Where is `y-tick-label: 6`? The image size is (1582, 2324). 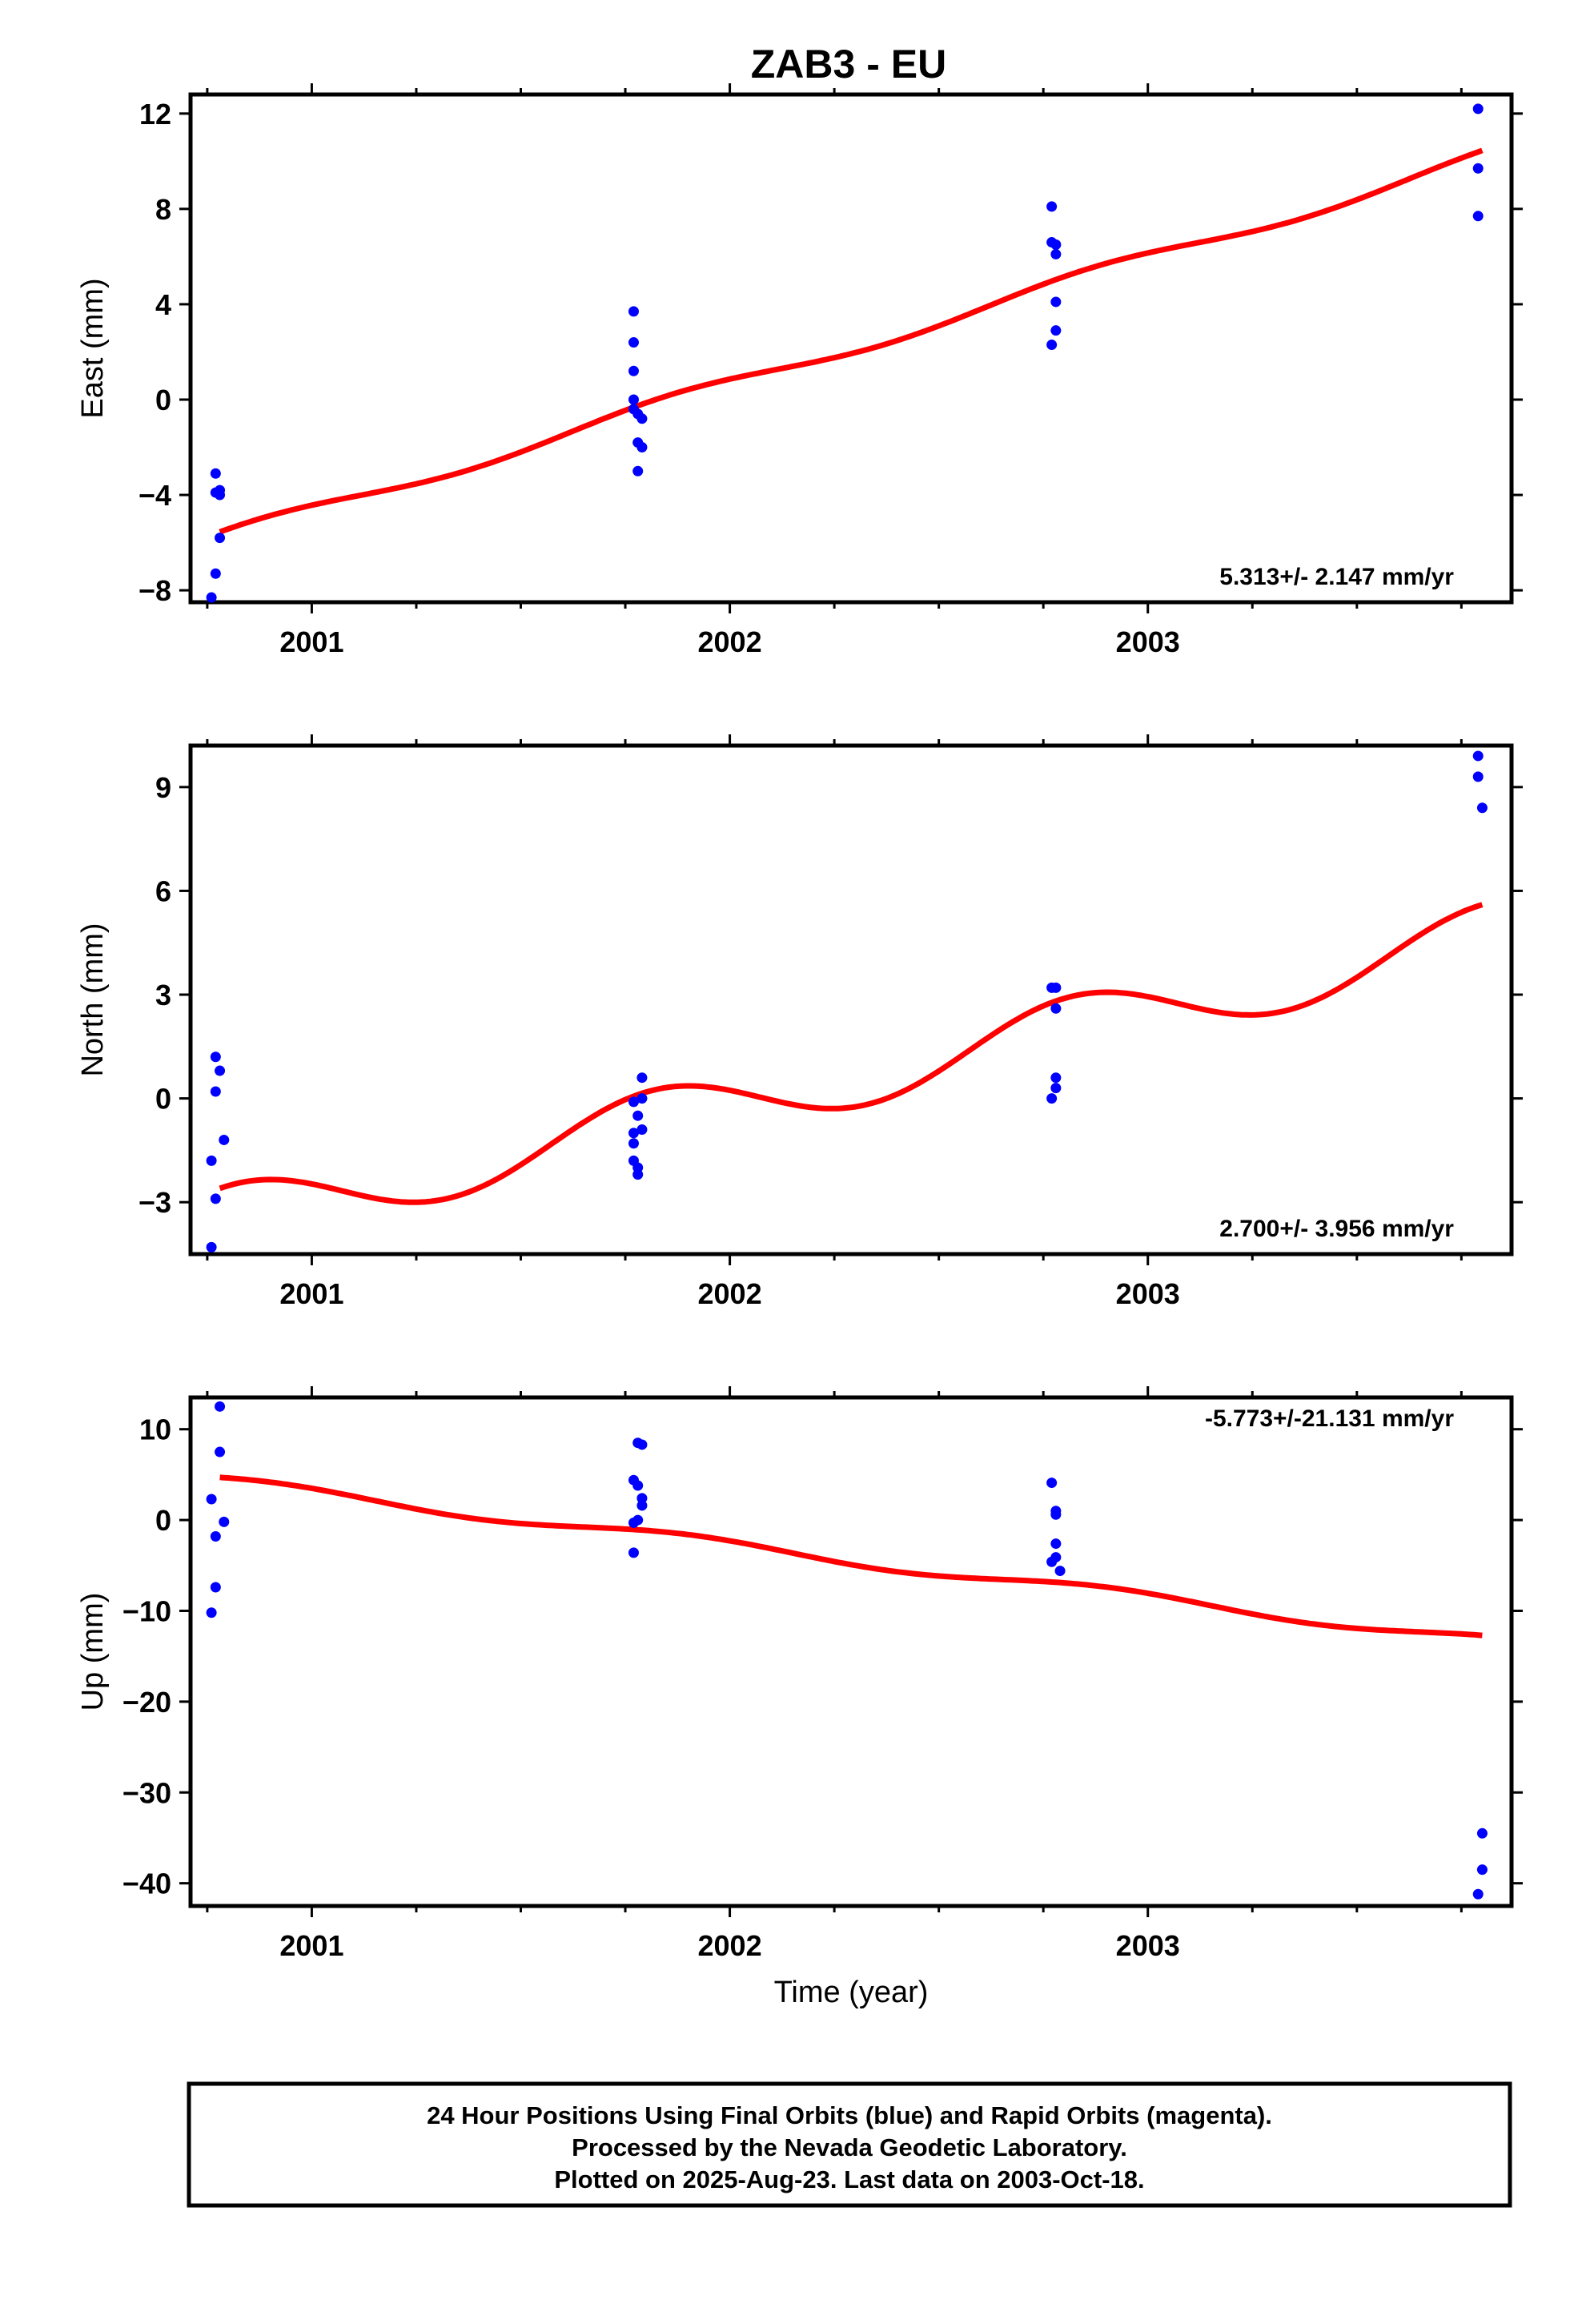 y-tick-label: 6 is located at coordinates (163, 891).